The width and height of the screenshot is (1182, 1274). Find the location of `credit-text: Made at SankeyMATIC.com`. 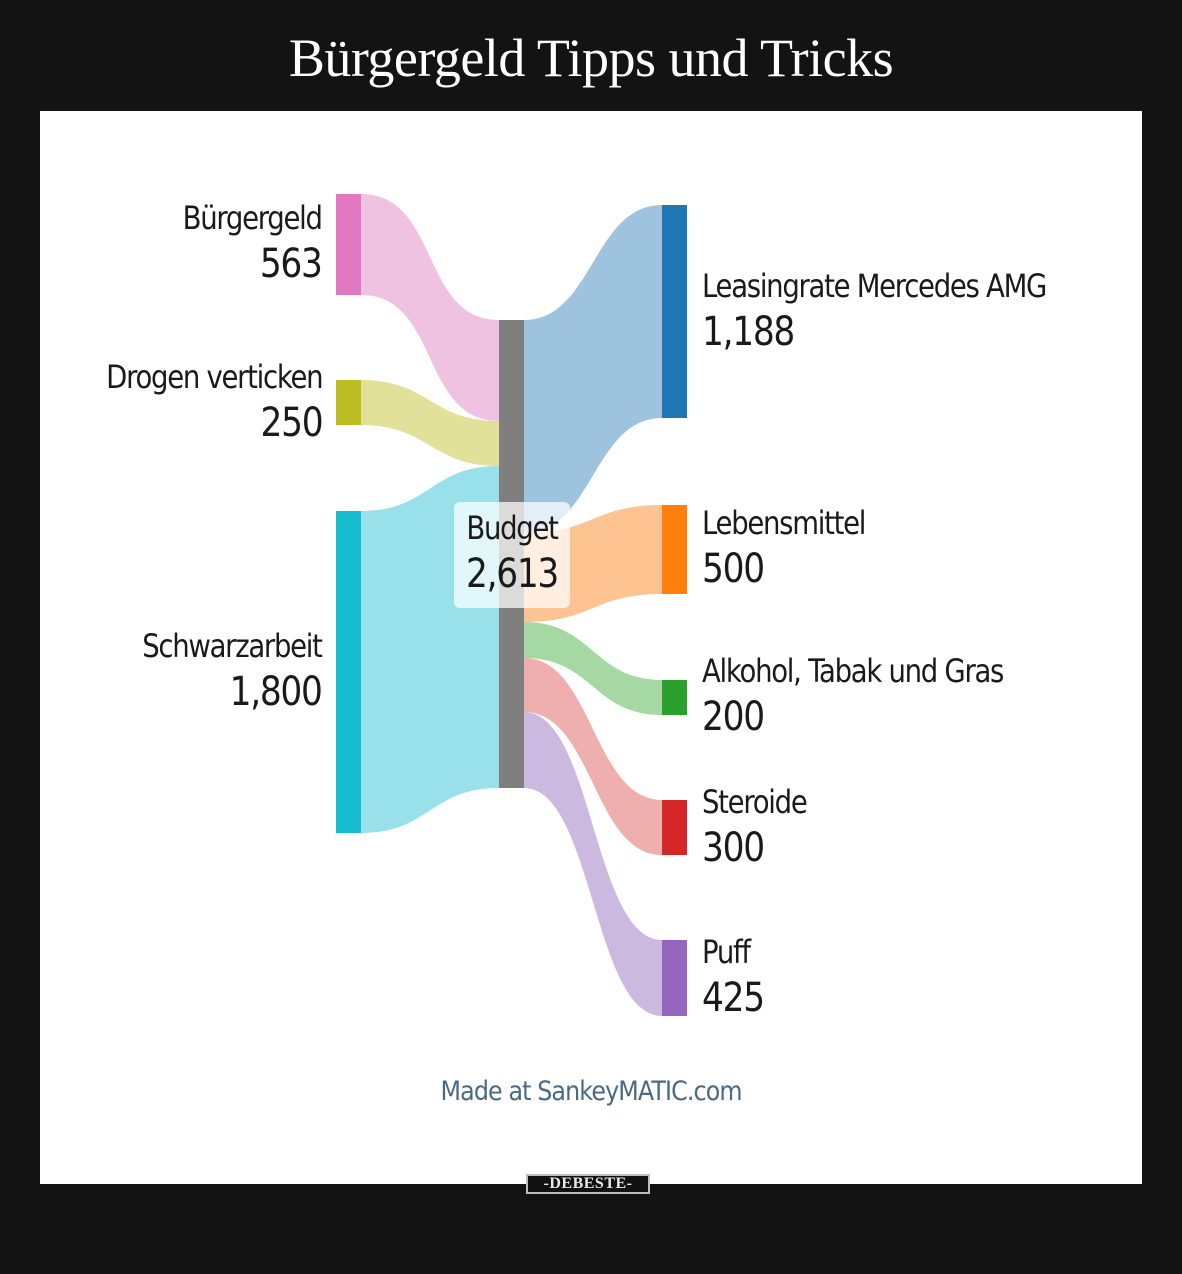

credit-text: Made at SankeyMATIC.com is located at coordinates (591, 1091).